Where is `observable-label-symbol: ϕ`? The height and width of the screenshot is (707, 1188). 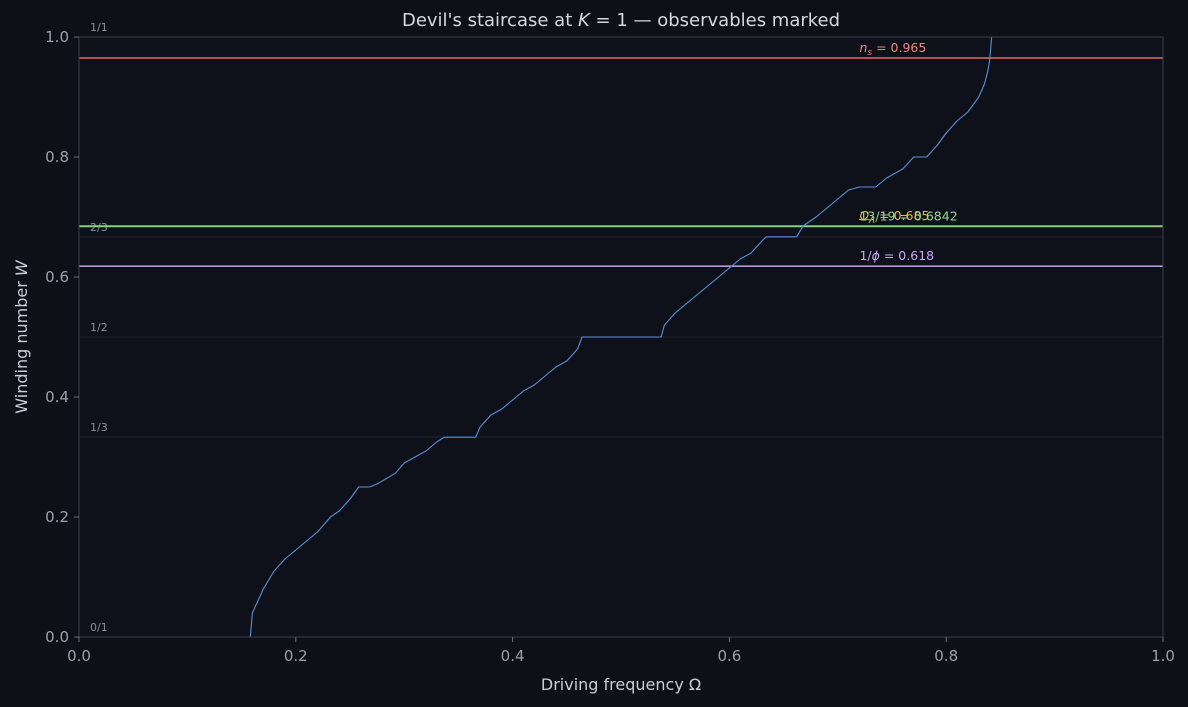
observable-label-symbol: ϕ is located at coordinates (876, 255).